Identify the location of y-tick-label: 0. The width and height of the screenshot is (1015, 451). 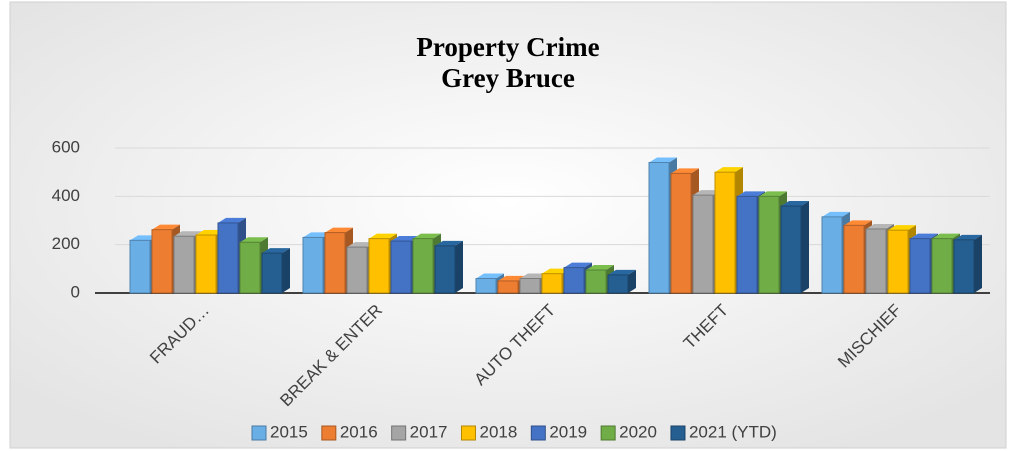
(75, 291).